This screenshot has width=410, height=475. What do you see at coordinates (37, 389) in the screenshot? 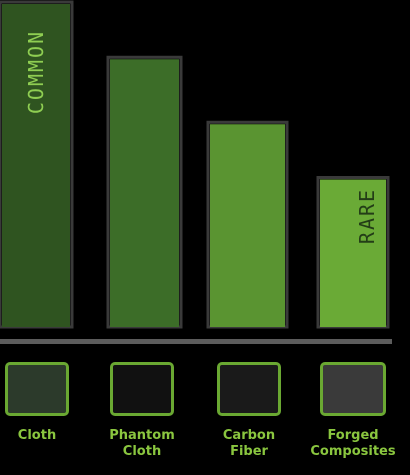
I see `swatch-cloth` at bounding box center [37, 389].